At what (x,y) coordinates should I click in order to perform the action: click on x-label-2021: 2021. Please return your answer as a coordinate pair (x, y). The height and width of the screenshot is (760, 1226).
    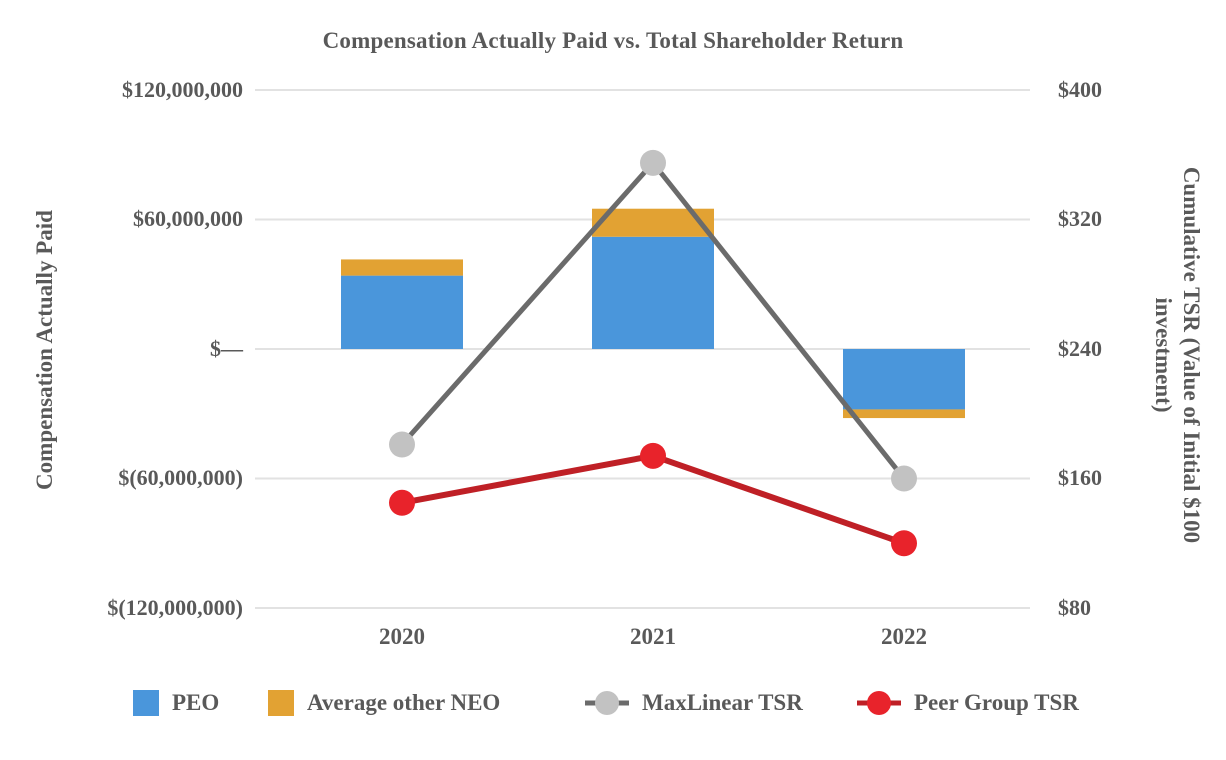
    Looking at the image, I should click on (653, 636).